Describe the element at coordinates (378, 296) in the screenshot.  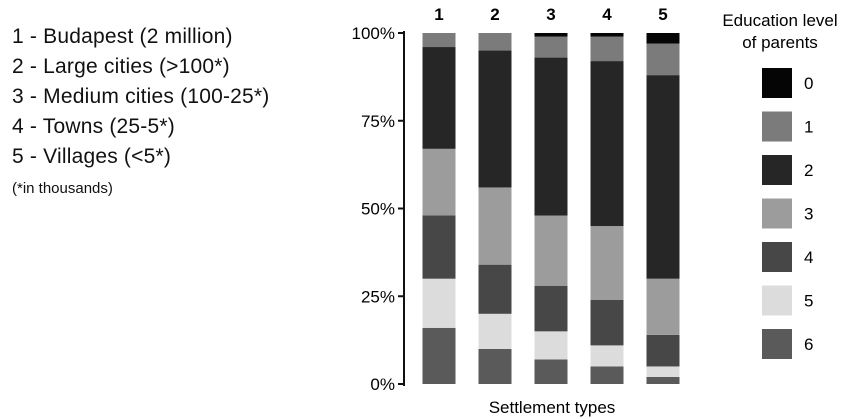
I see `y-tick-label: 25%` at that location.